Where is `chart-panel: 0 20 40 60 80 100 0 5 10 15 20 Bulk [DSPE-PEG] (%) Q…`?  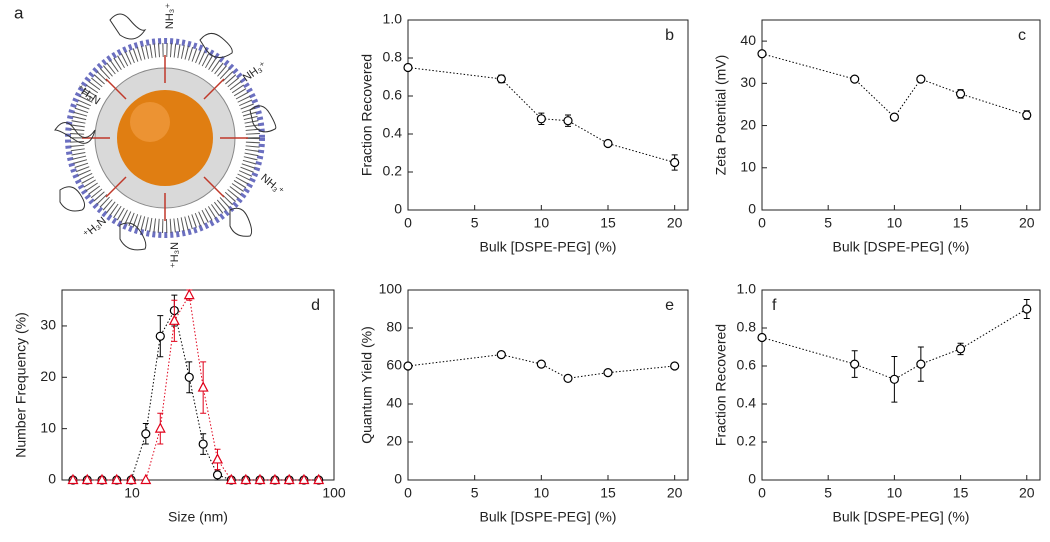 chart-panel: 0 20 40 60 80 100 0 5 10 15 20 Bulk [DSPE-PEG] (%) Q… is located at coordinates (524, 403).